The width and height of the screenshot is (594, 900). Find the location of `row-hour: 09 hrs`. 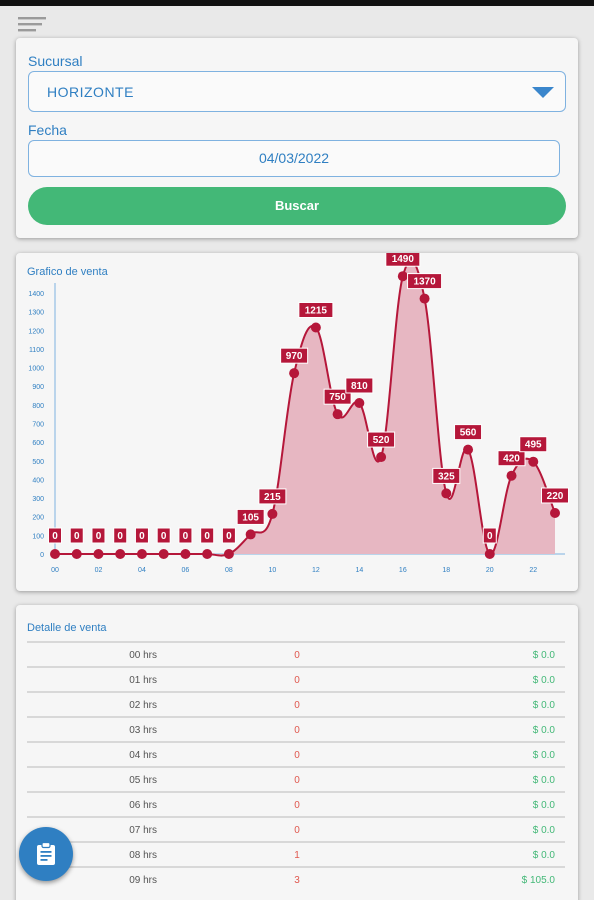

row-hour: 09 hrs is located at coordinates (143, 880).